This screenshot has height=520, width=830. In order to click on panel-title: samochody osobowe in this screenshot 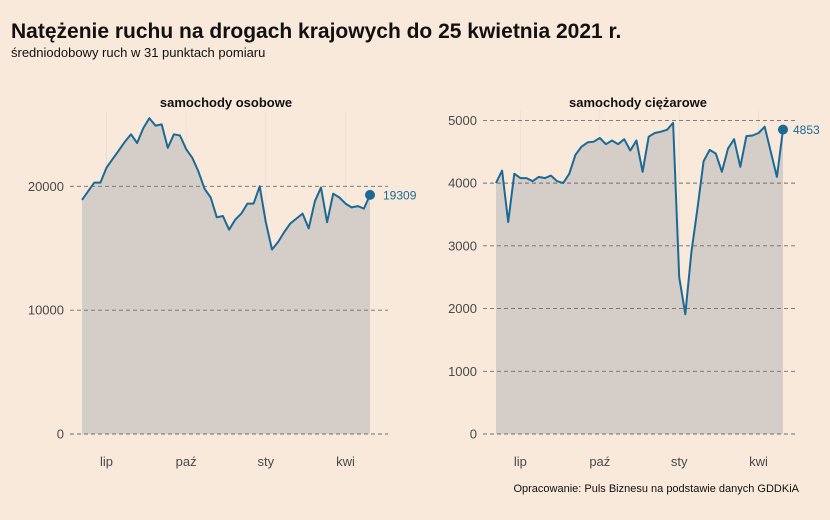, I will do `click(226, 102)`.